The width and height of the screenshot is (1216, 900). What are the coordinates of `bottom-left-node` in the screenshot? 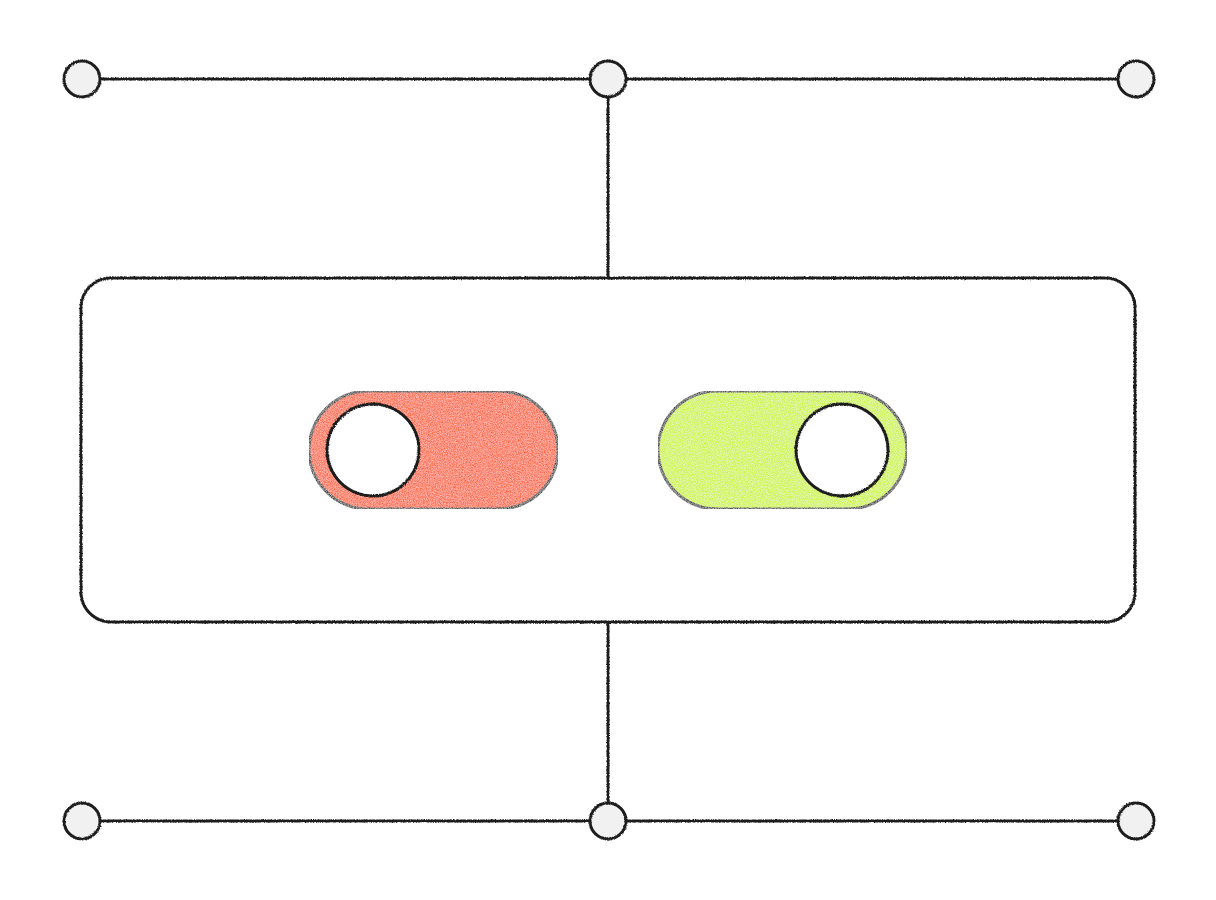 It's located at (82, 821).